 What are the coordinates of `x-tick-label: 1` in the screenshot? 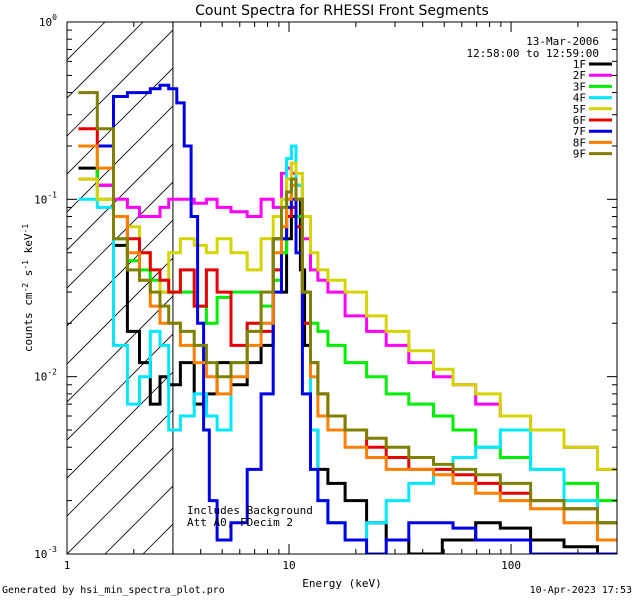 It's located at (67, 565).